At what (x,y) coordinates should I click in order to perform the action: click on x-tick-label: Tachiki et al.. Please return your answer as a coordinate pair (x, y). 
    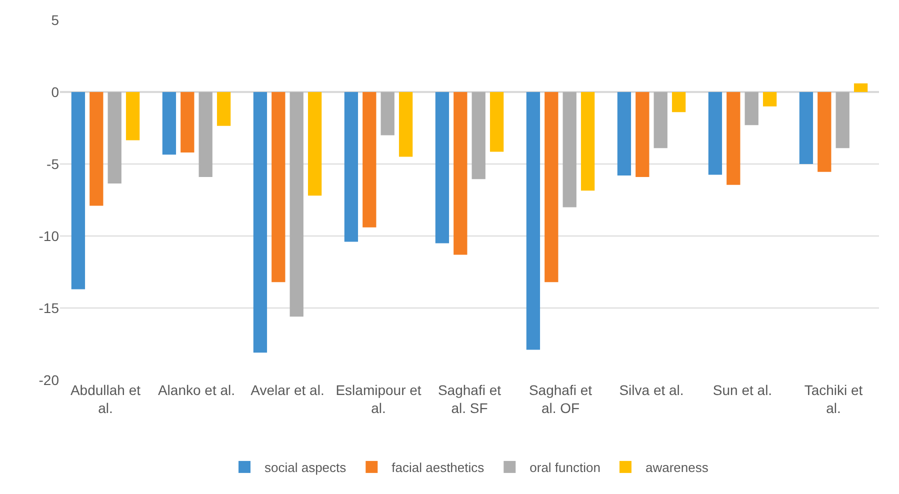
    Looking at the image, I should click on (833, 399).